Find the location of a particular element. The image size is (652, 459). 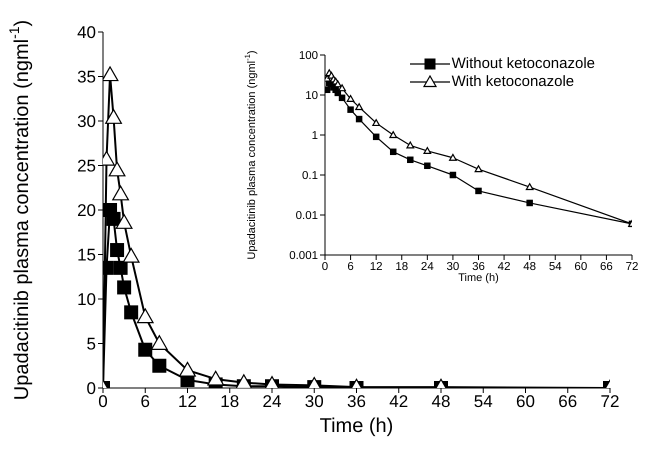

y-tick-label: 25 is located at coordinates (86, 166).